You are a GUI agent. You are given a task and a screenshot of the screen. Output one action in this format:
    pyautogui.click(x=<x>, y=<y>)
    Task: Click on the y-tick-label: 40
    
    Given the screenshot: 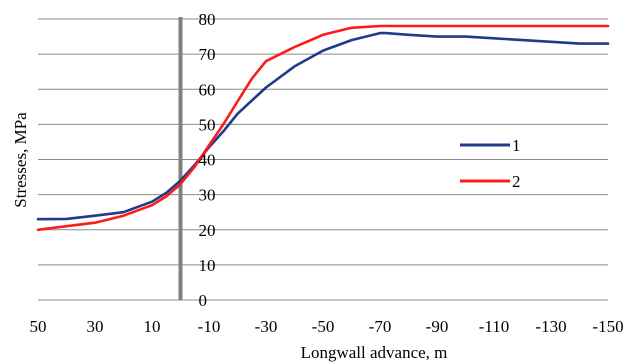 What is the action you would take?
    pyautogui.click(x=207, y=160)
    